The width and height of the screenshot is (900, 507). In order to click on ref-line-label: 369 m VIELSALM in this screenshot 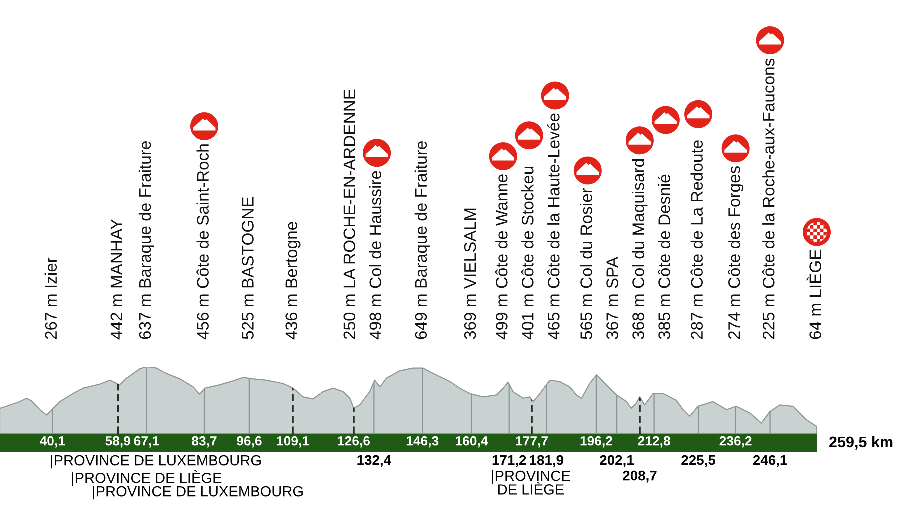, I will do `click(470, 274)`.